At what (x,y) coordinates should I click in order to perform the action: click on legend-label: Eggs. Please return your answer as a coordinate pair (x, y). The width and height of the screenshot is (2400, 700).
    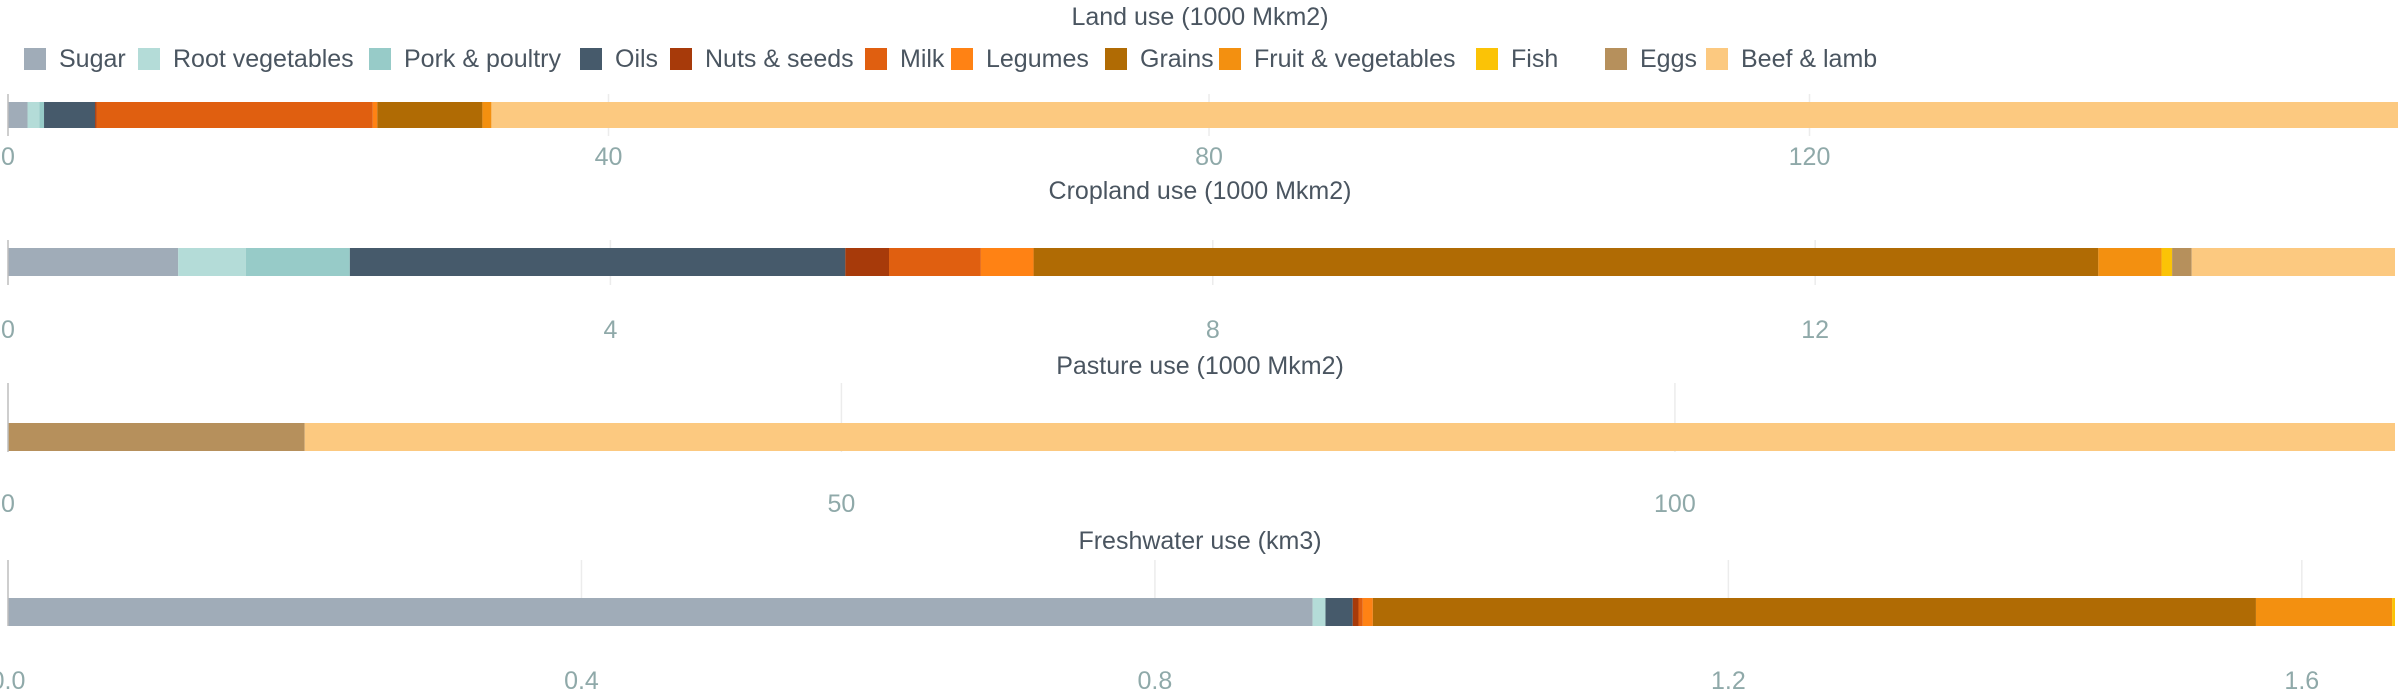
    Looking at the image, I should click on (1668, 59).